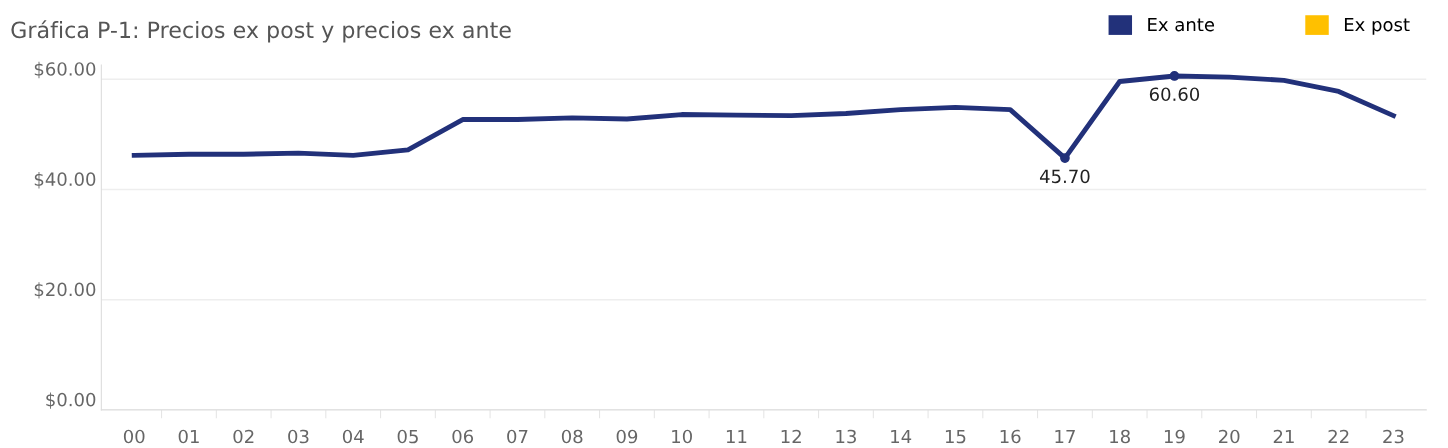 The height and width of the screenshot is (448, 1448). Describe the element at coordinates (1181, 24) in the screenshot. I see `legend-label: Ex ante` at that location.